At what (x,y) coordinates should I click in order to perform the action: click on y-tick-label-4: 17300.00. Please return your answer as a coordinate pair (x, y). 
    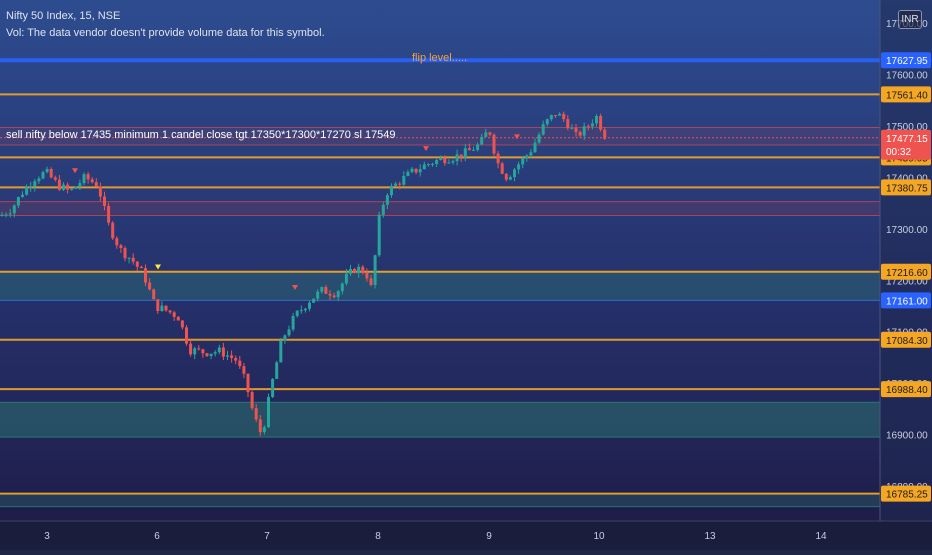
    Looking at the image, I should click on (907, 230).